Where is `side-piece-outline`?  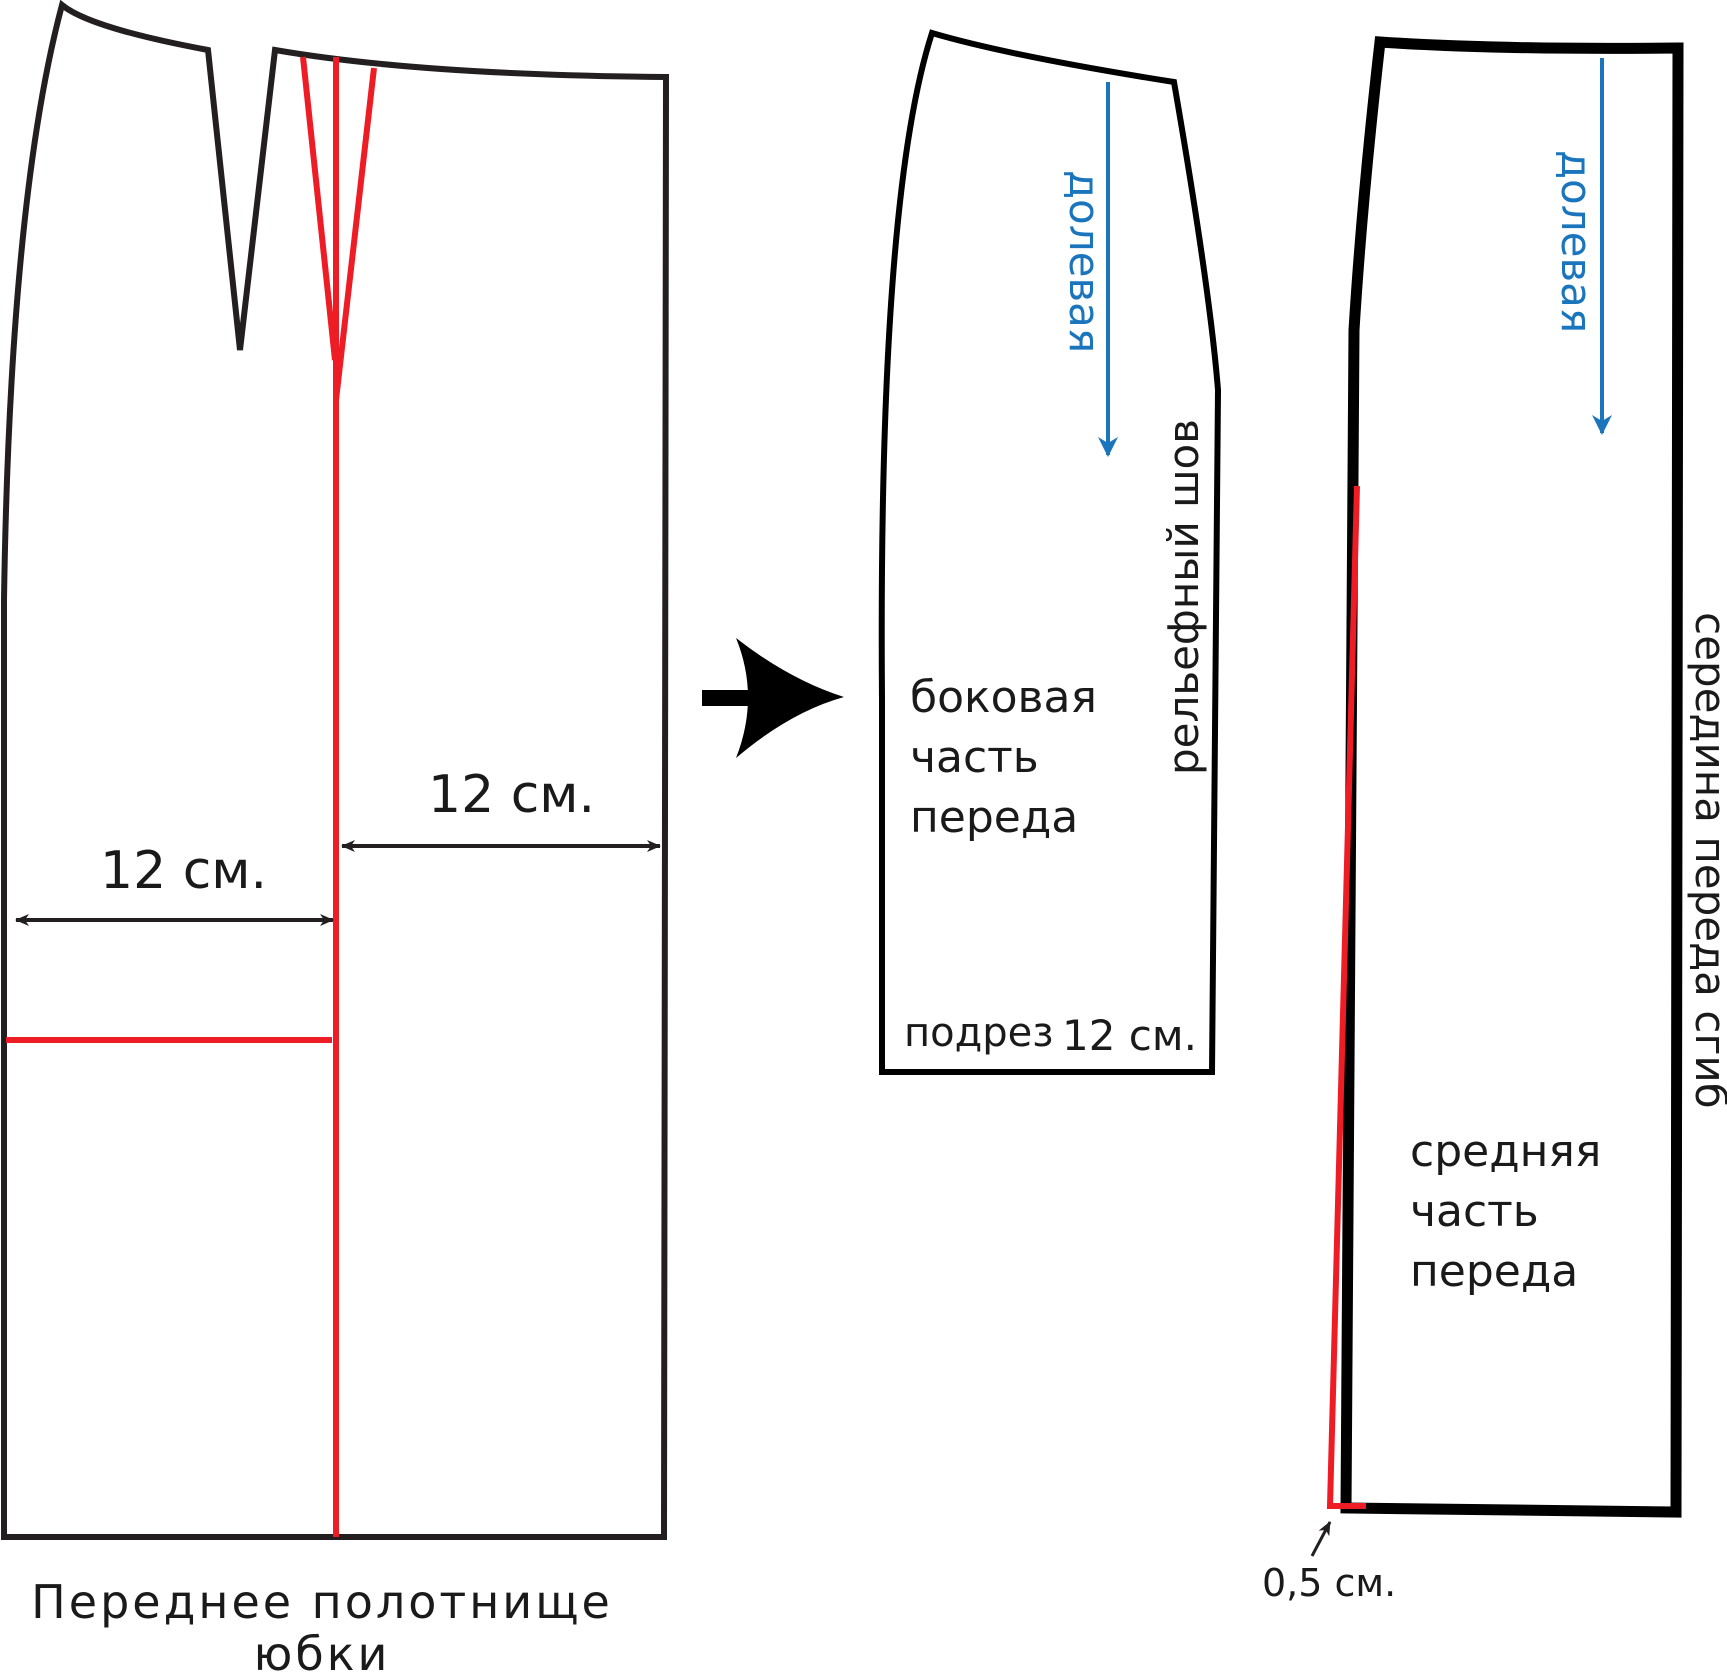 side-piece-outline is located at coordinates (1050, 552).